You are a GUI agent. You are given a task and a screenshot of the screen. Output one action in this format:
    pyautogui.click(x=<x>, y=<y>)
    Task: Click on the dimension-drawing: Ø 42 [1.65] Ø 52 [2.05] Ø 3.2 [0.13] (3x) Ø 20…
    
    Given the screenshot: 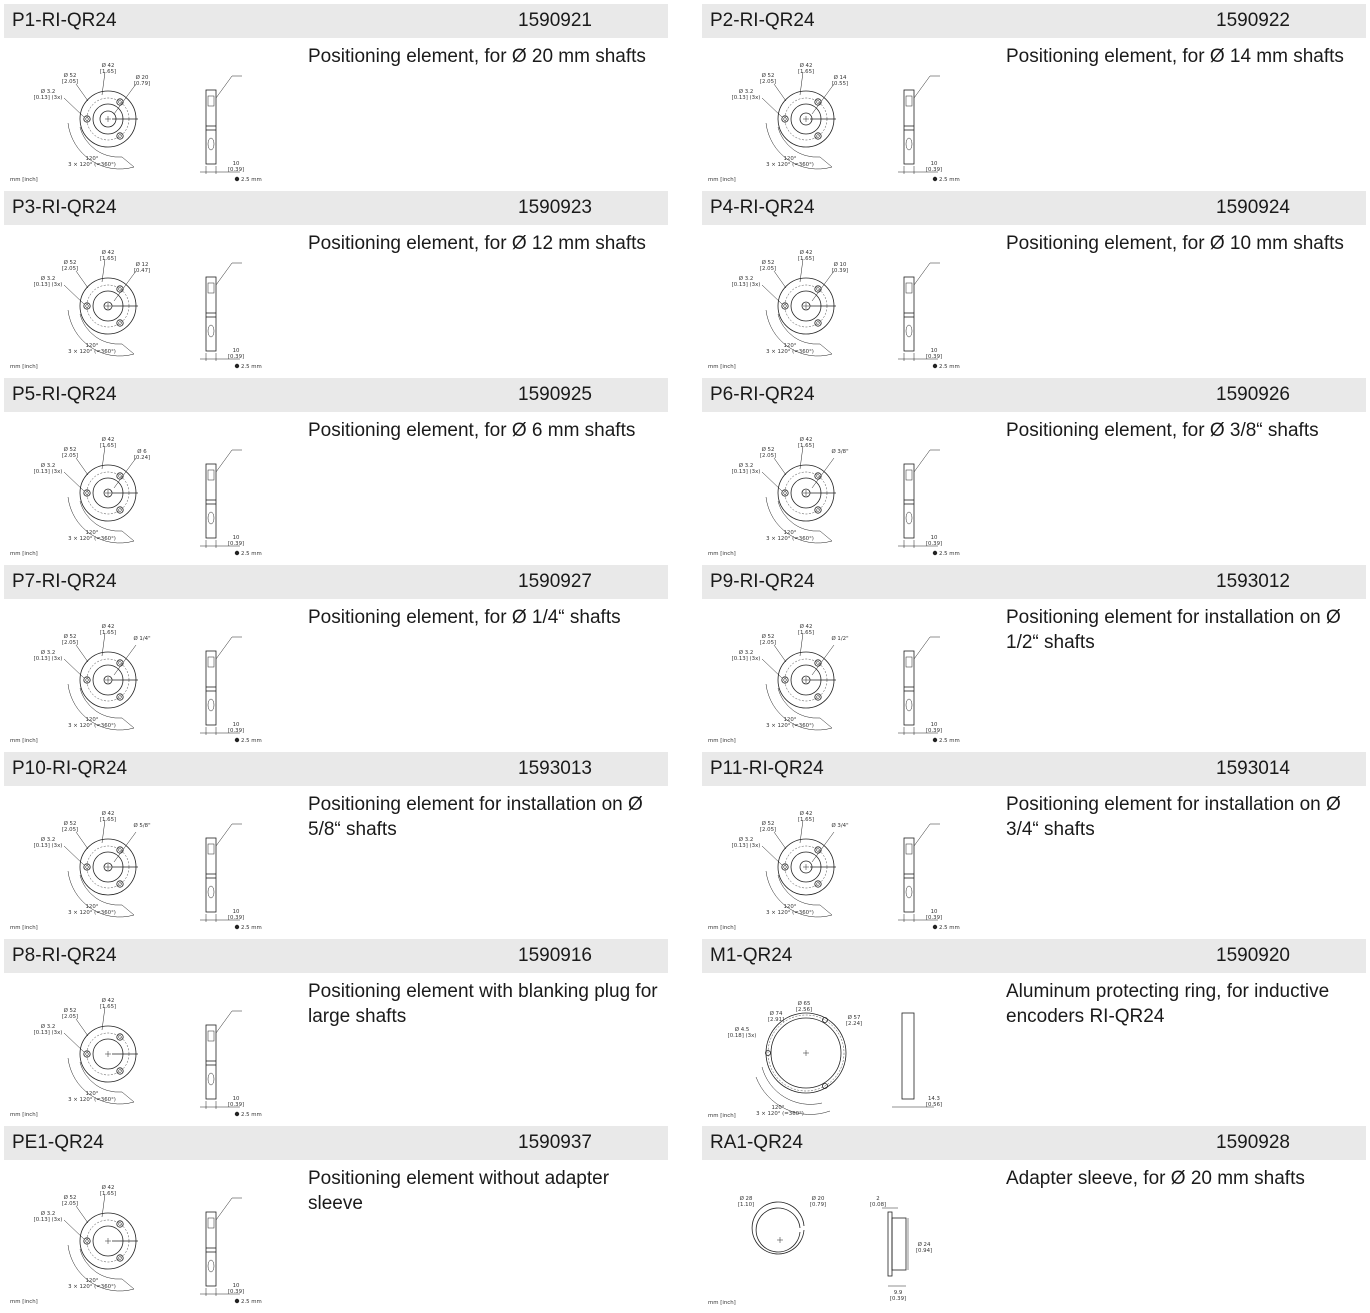 What is the action you would take?
    pyautogui.click(x=154, y=114)
    